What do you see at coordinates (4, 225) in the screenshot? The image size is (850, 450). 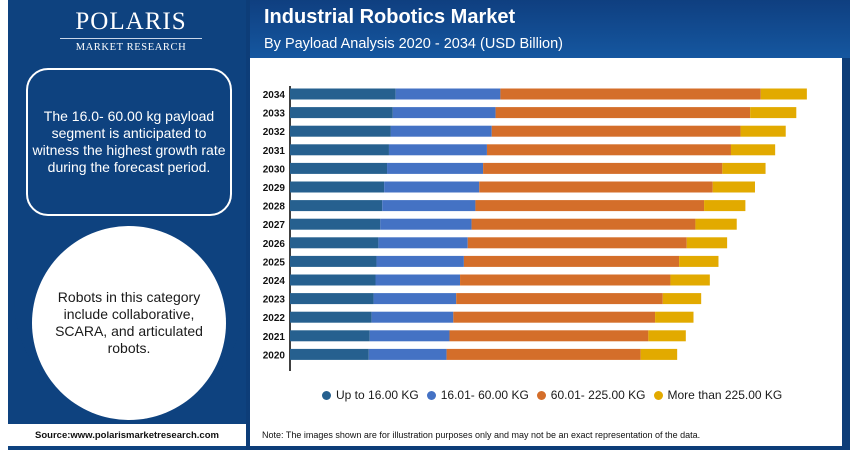 I see `left-edge` at bounding box center [4, 225].